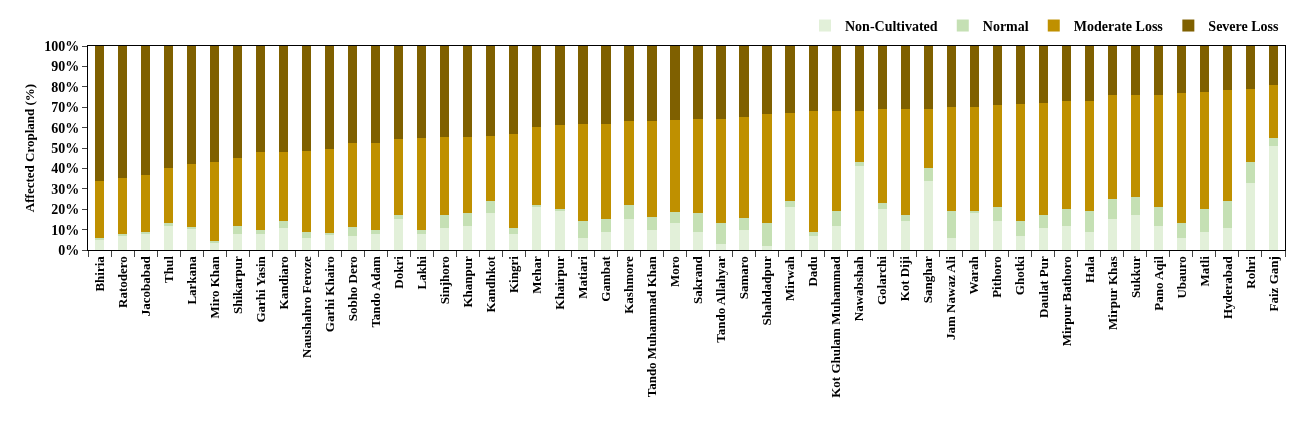 This screenshot has height=448, width=1295. What do you see at coordinates (629, 284) in the screenshot?
I see `x-tick-label: Kashmore` at bounding box center [629, 284].